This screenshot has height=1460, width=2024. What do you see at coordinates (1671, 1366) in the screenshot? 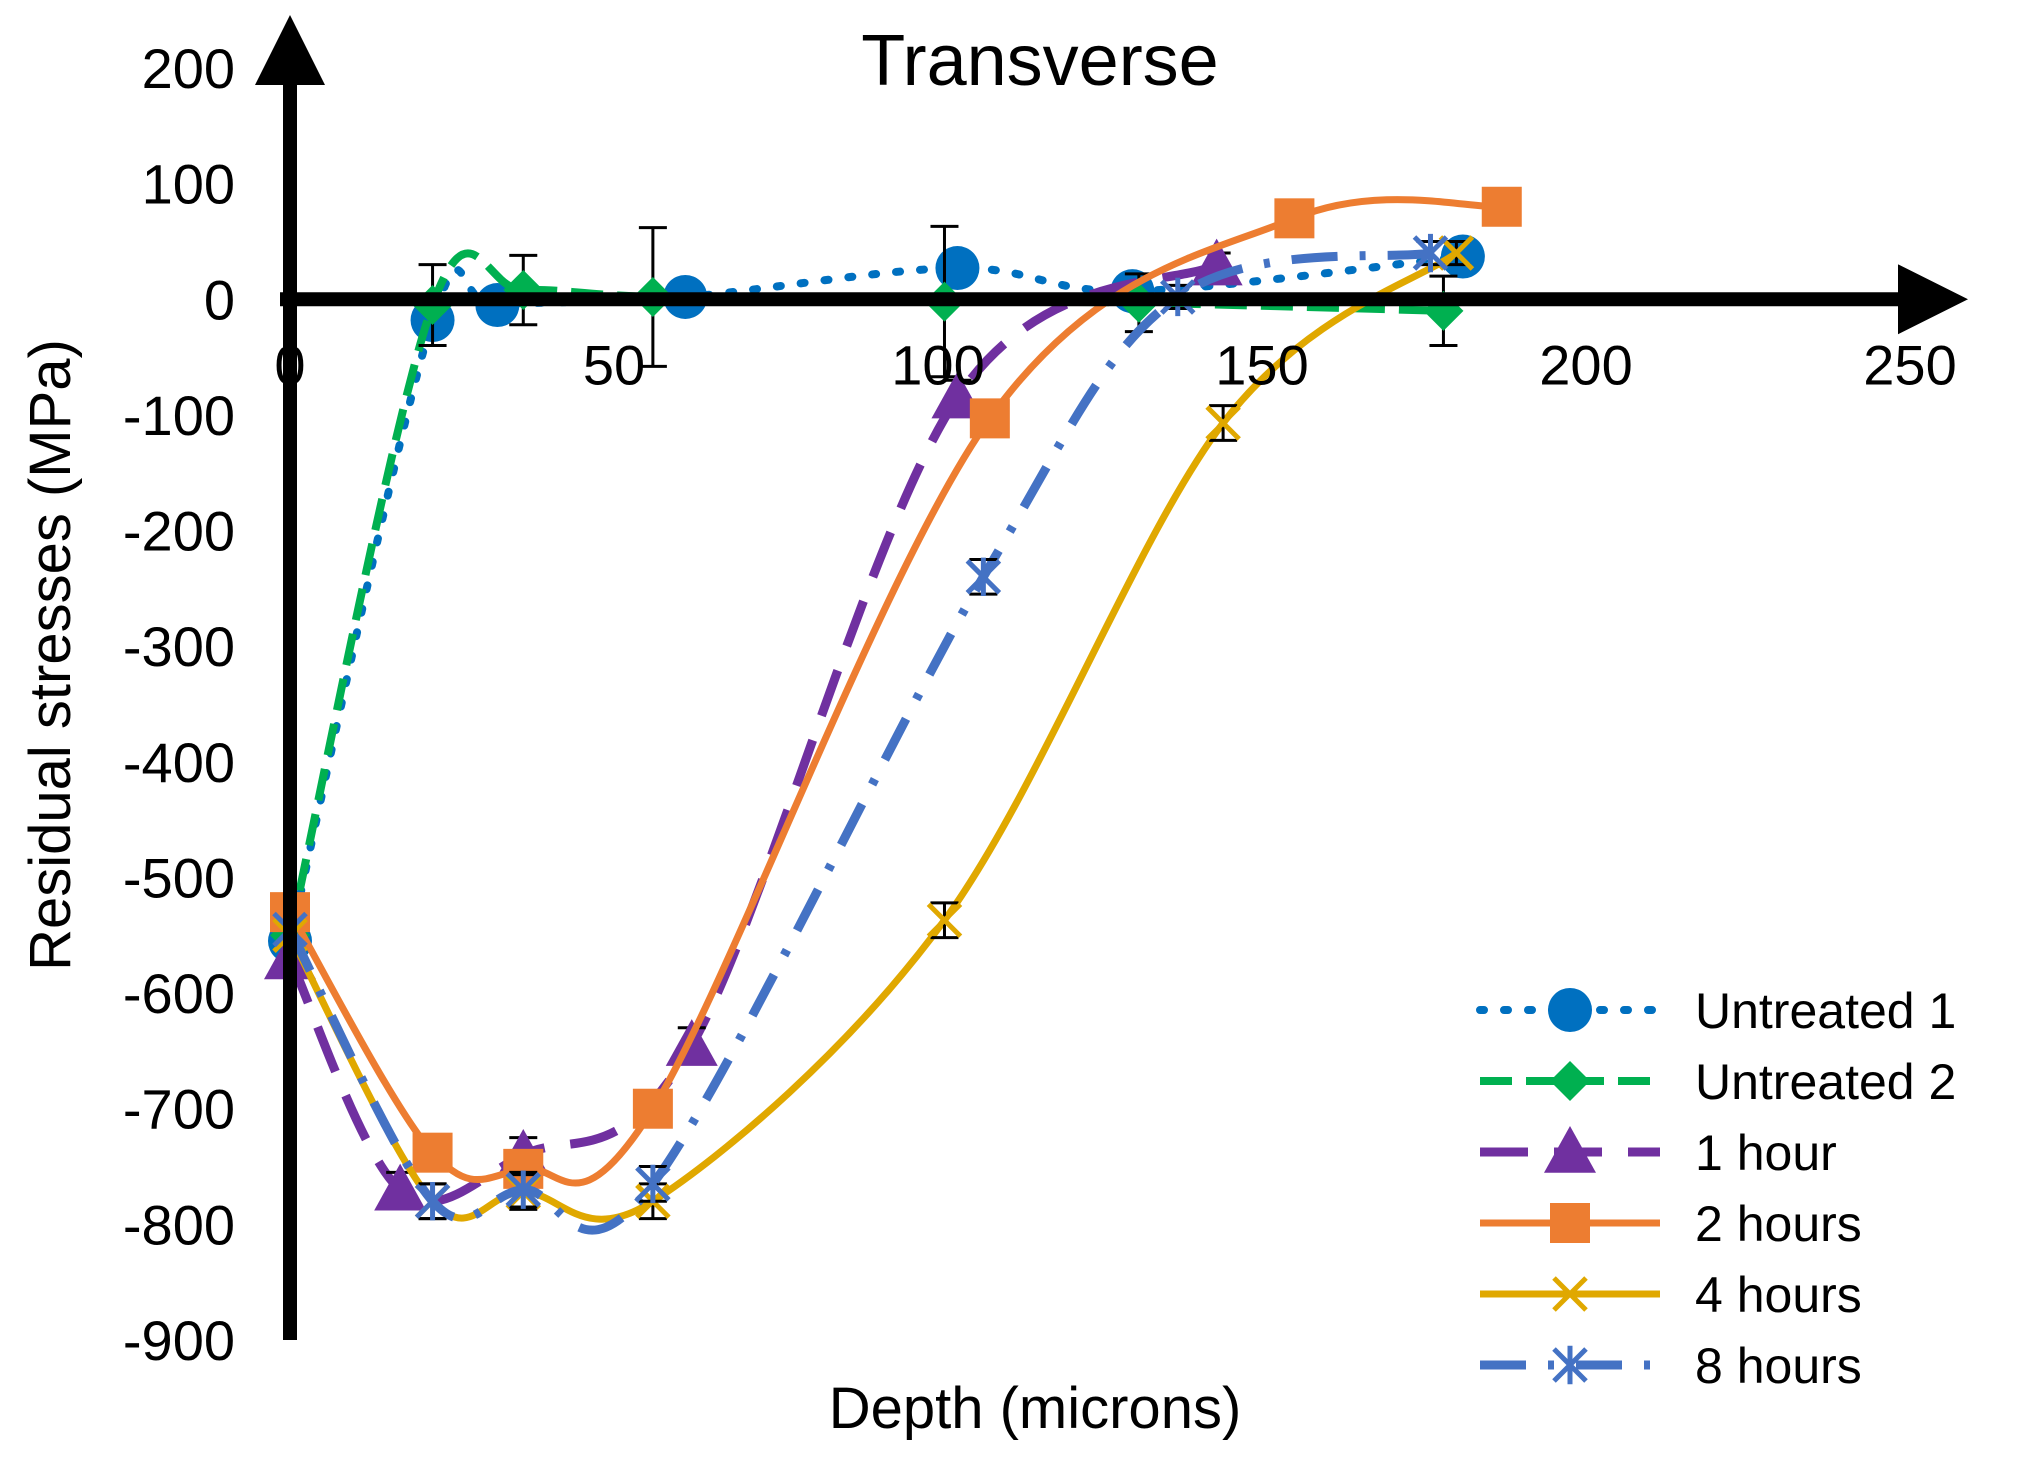
I see `legend-entry: 8 hours` at bounding box center [1671, 1366].